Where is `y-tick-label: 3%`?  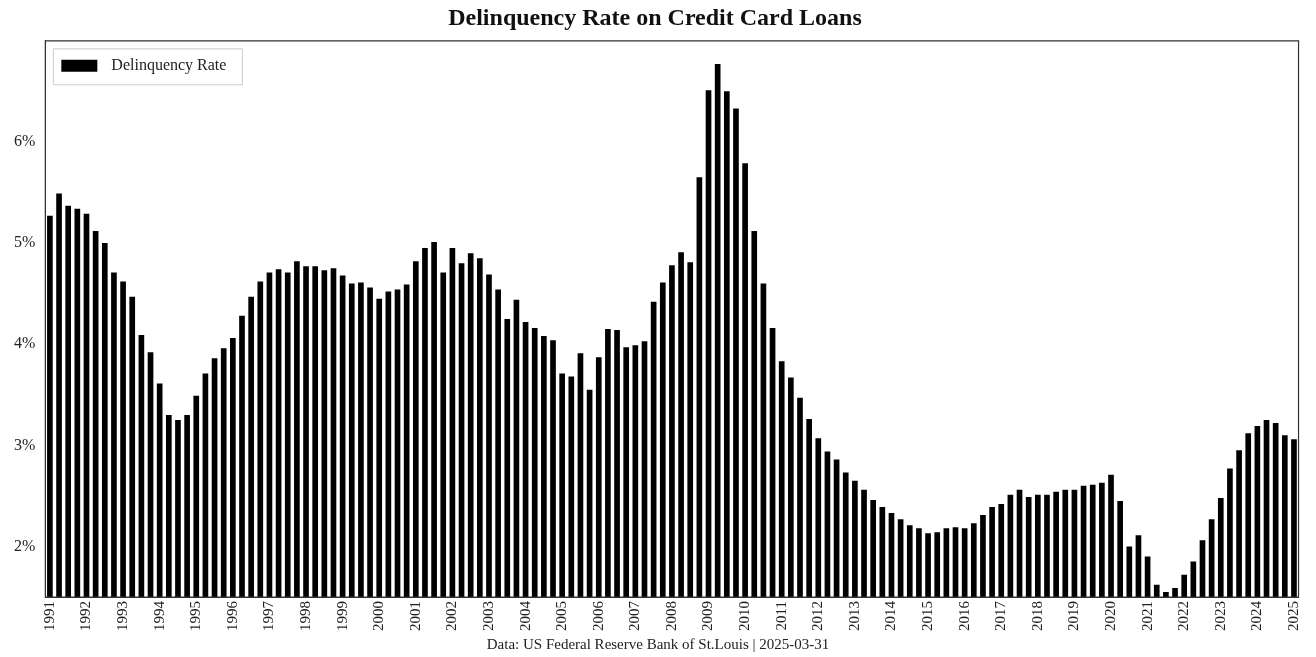
y-tick-label: 3% is located at coordinates (25, 444).